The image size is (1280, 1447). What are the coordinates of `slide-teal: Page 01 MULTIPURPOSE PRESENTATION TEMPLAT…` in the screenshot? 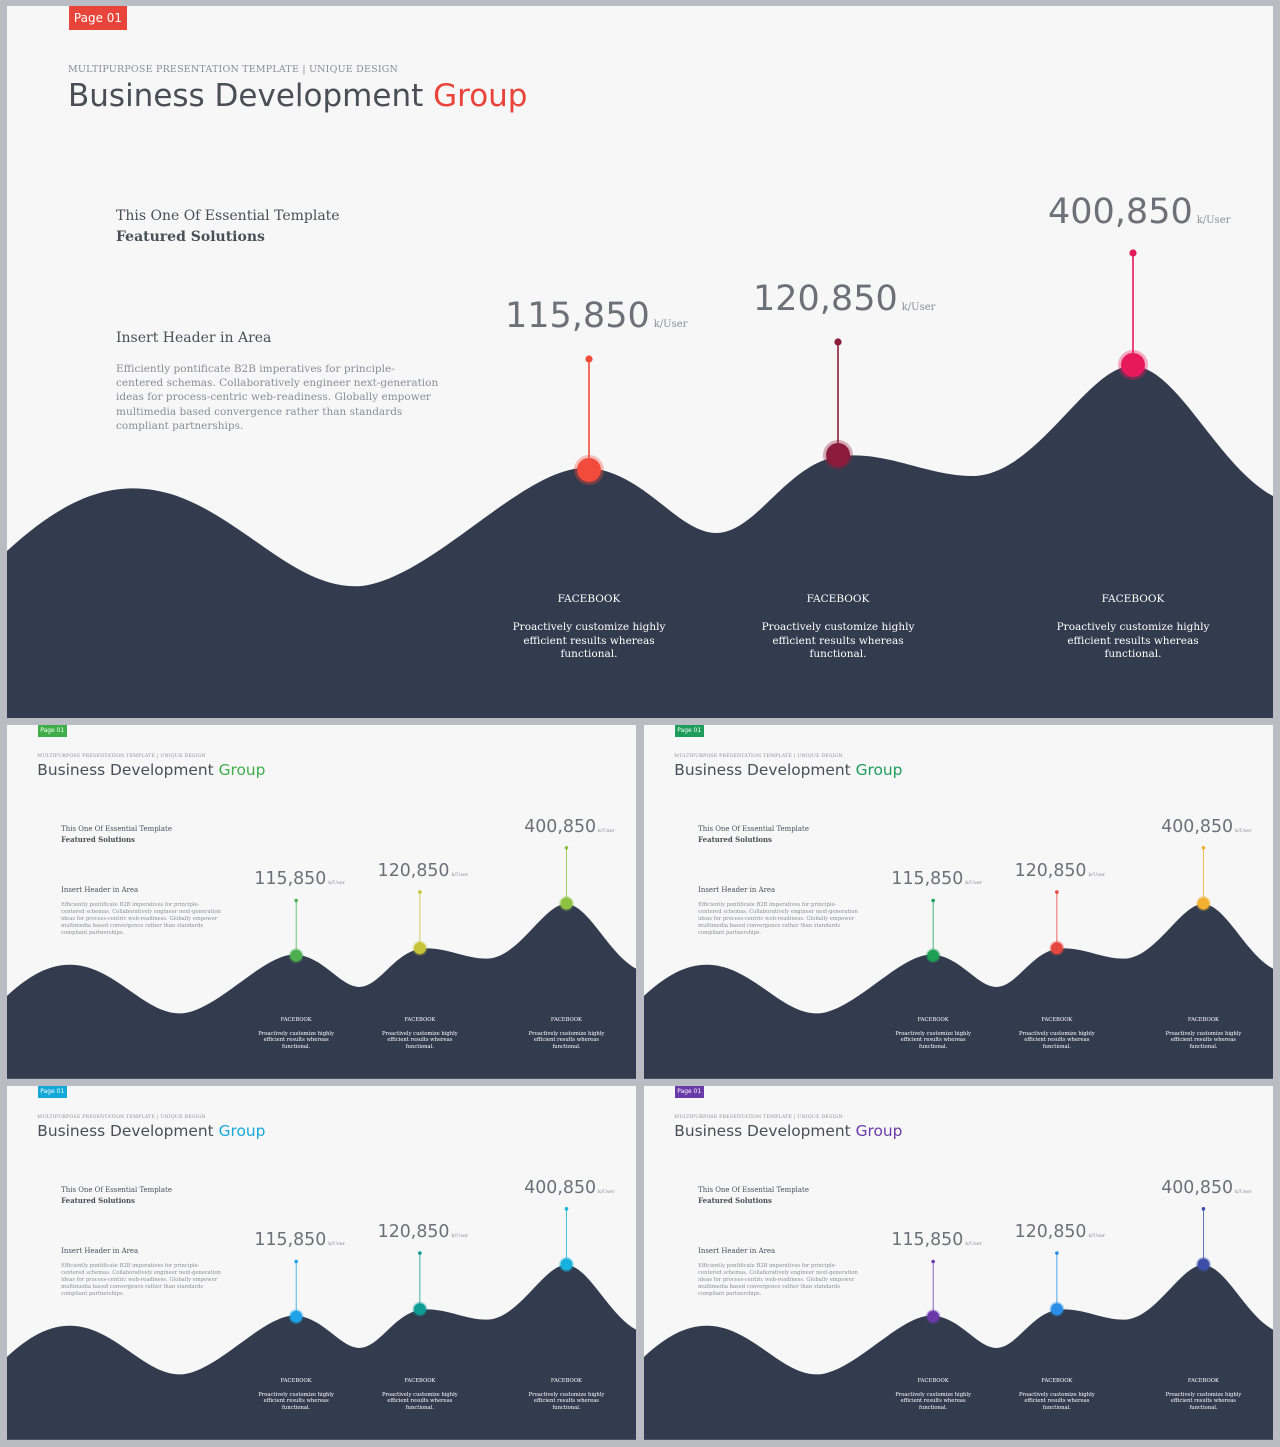 It's located at (958, 902).